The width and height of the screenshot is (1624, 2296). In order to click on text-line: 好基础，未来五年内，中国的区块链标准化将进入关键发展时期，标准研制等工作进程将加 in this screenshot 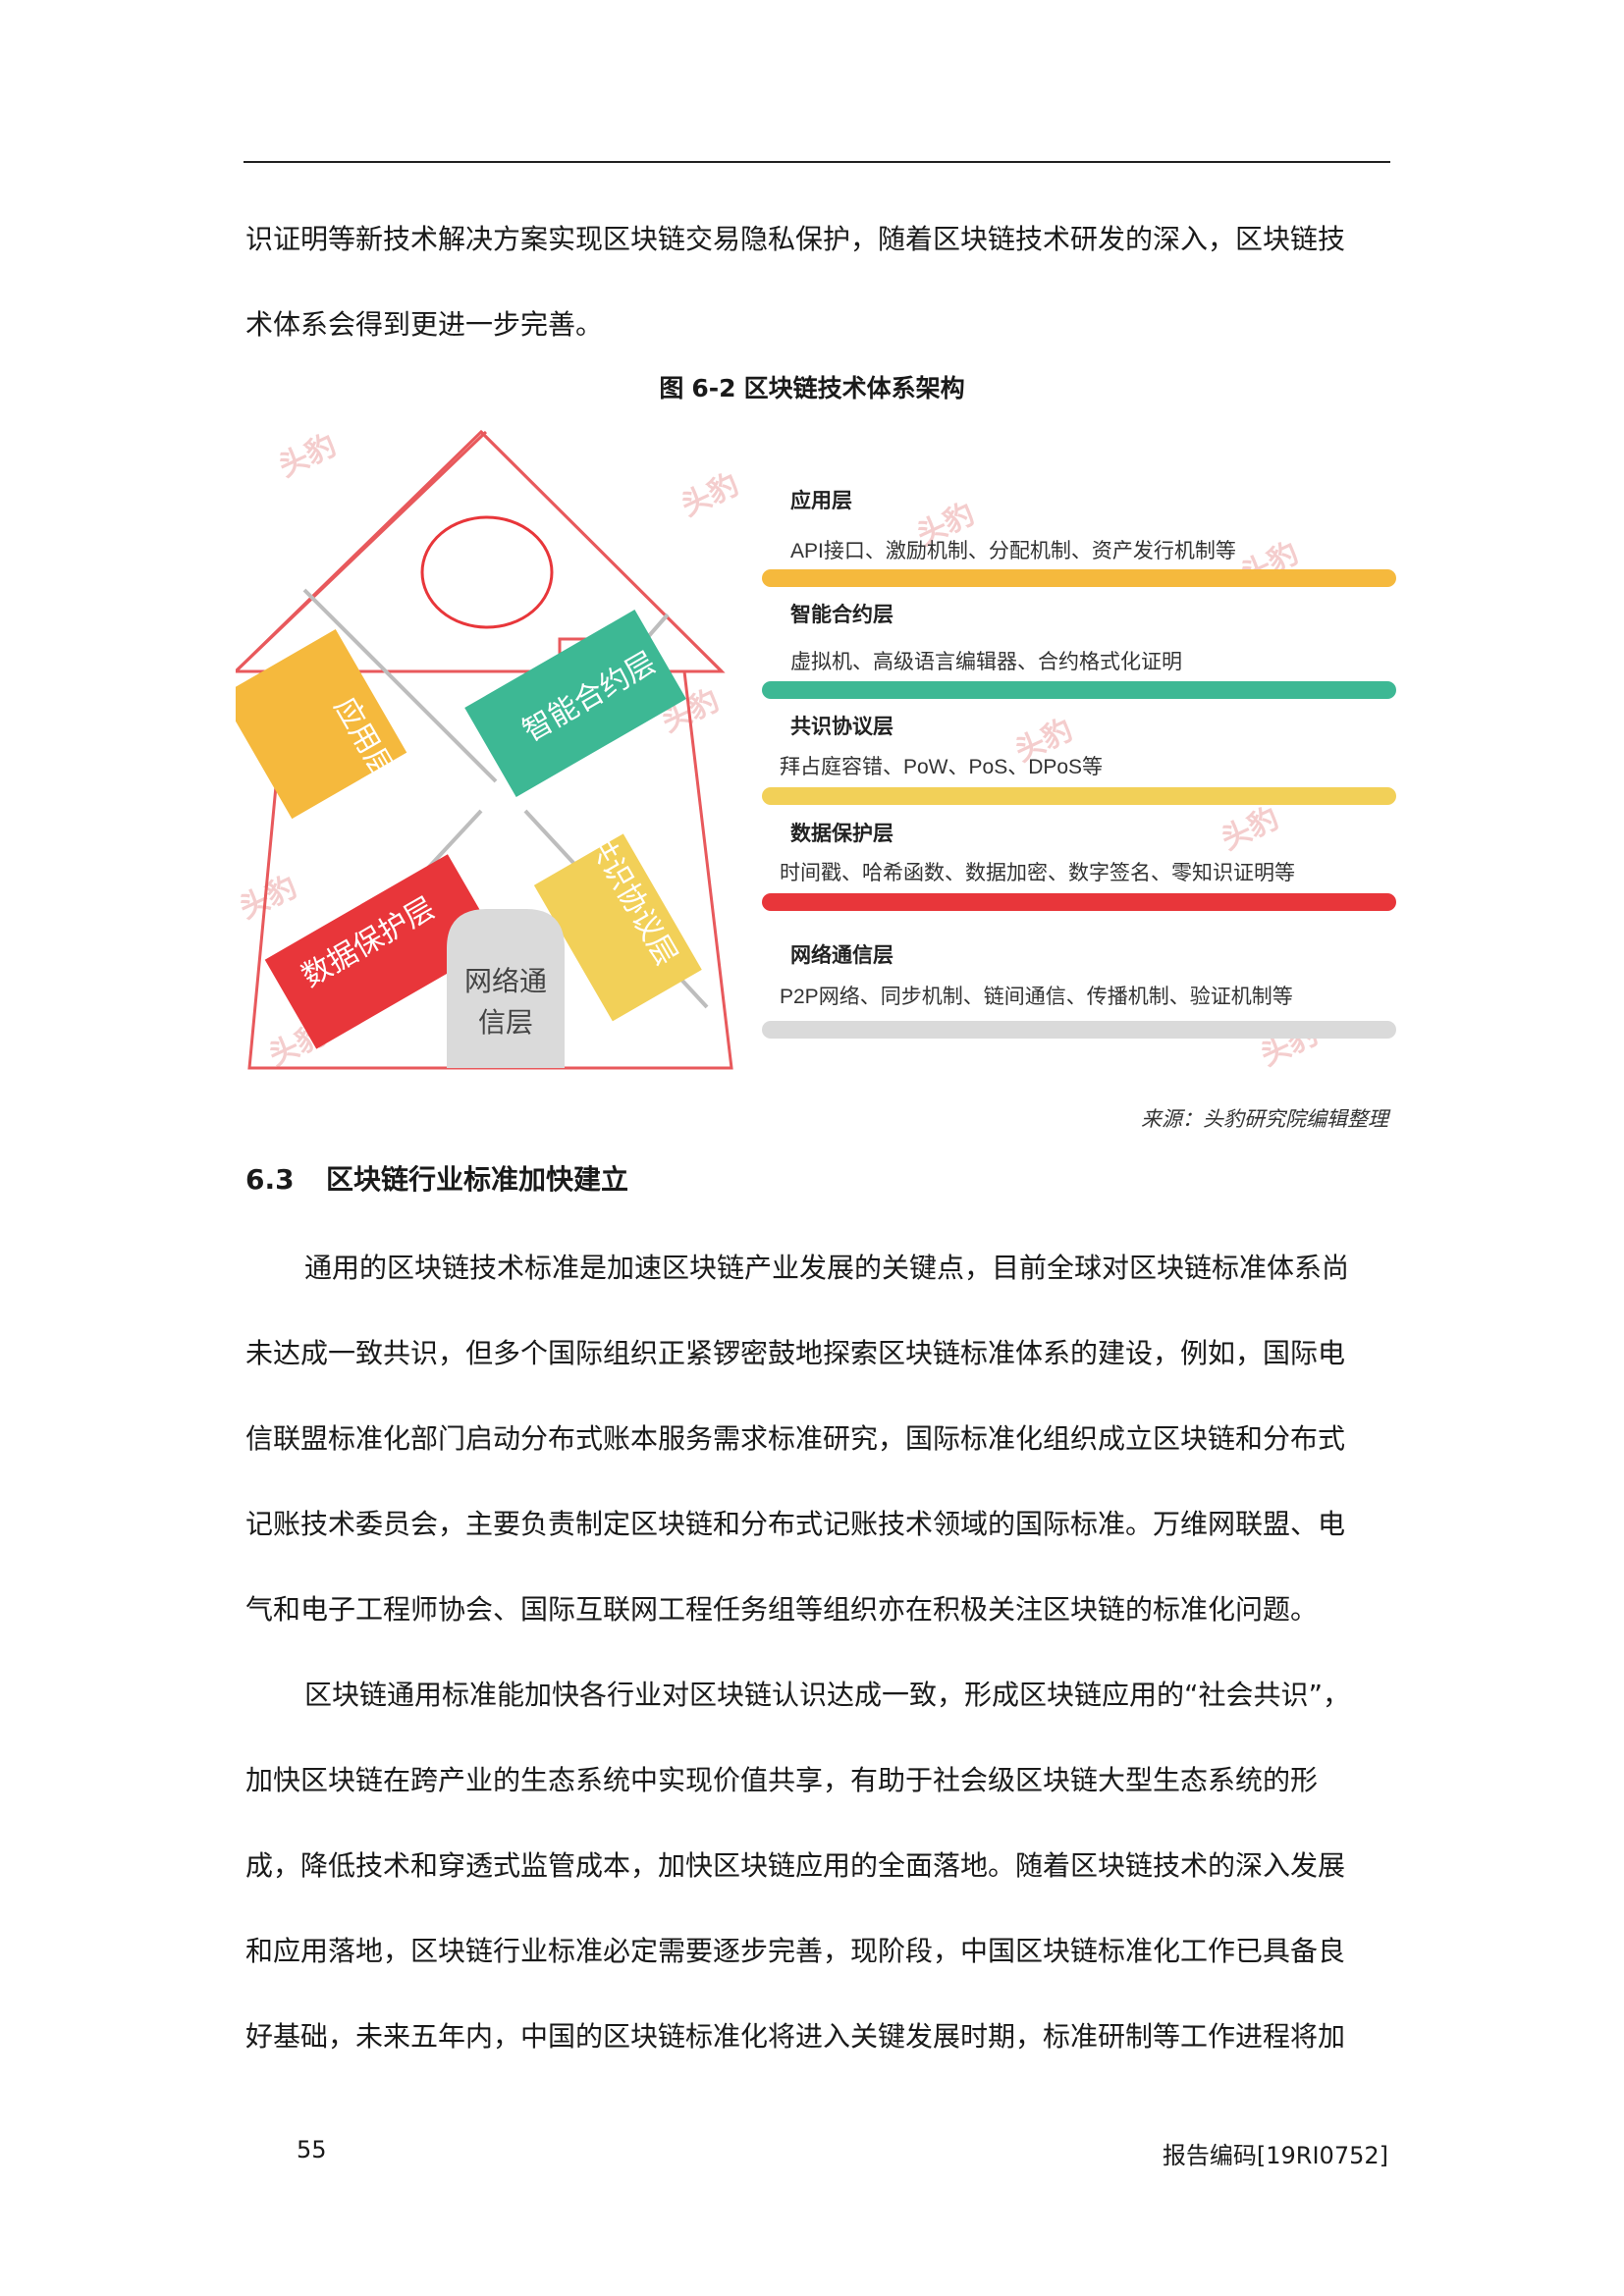, I will do `click(795, 2036)`.